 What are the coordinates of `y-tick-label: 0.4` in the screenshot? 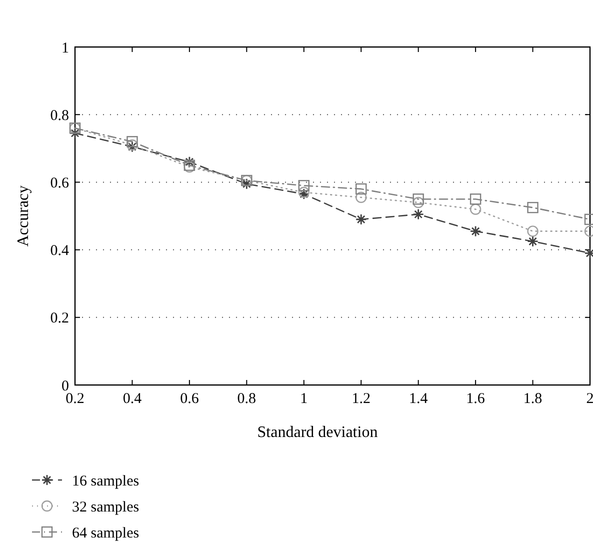 It's located at (60, 251).